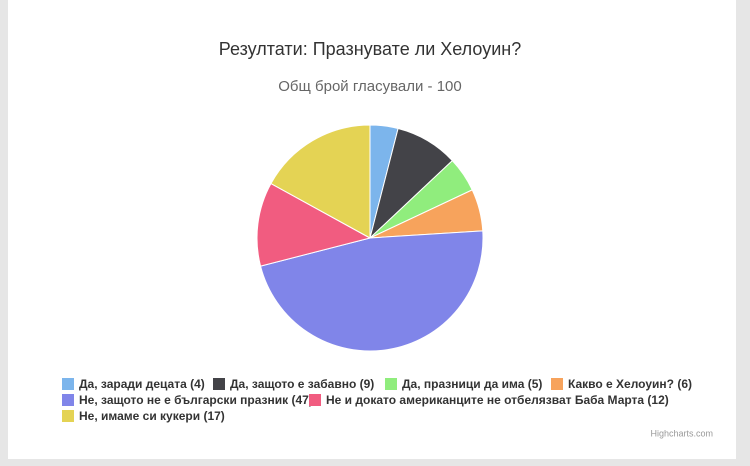 The width and height of the screenshot is (750, 466). What do you see at coordinates (370, 49) in the screenshot?
I see `chart-title: Резултати: Празнувате ли Хелоуин?` at bounding box center [370, 49].